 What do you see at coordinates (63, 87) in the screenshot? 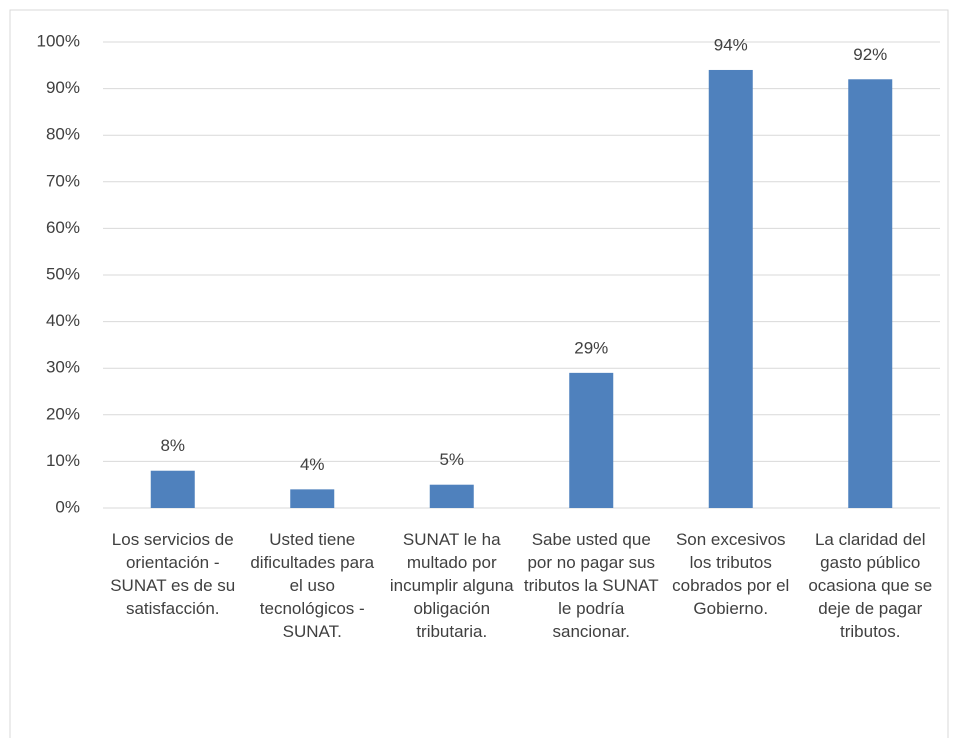
I see `y-tick-label: 90%` at bounding box center [63, 87].